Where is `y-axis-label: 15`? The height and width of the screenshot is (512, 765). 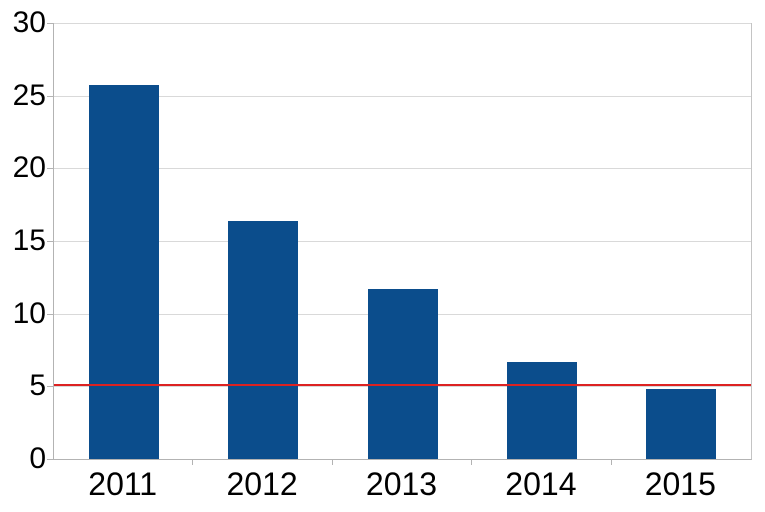 y-axis-label: 15 is located at coordinates (29, 240).